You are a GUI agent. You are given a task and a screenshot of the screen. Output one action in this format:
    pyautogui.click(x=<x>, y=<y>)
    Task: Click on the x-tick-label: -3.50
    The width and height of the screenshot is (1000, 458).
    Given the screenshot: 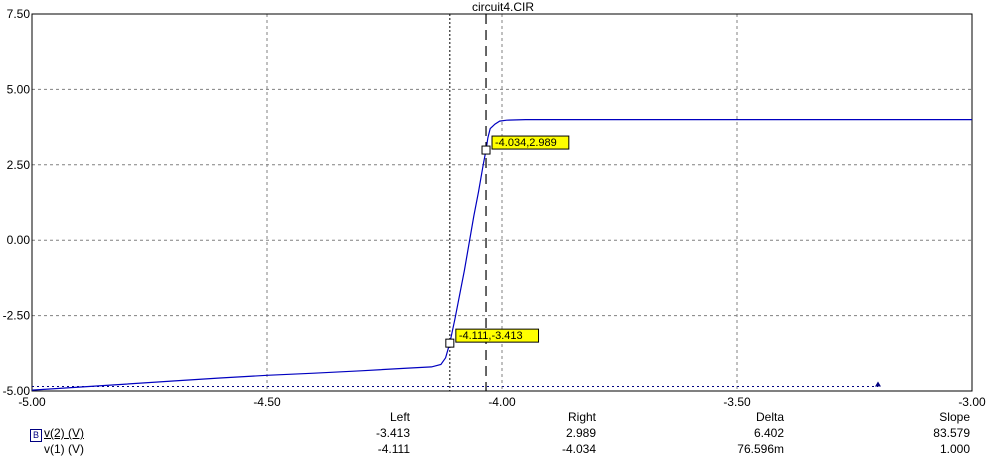 What is the action you would take?
    pyautogui.click(x=737, y=402)
    